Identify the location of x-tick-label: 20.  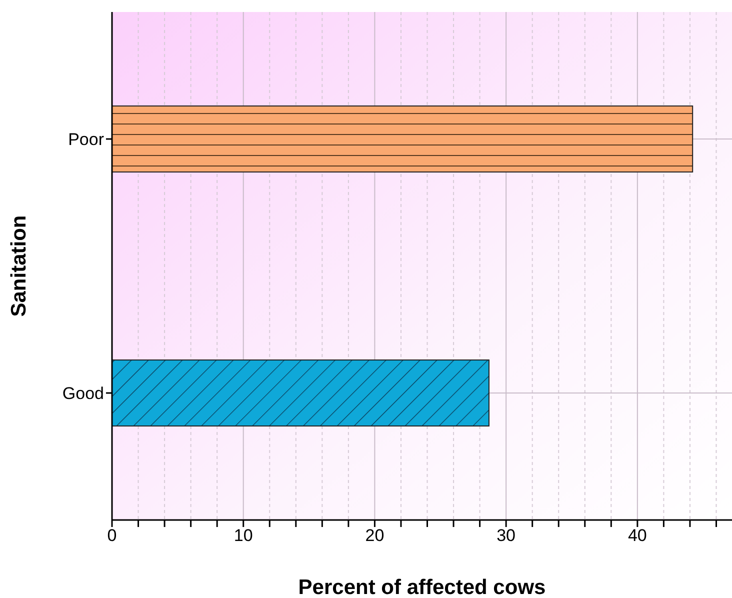
(374, 536).